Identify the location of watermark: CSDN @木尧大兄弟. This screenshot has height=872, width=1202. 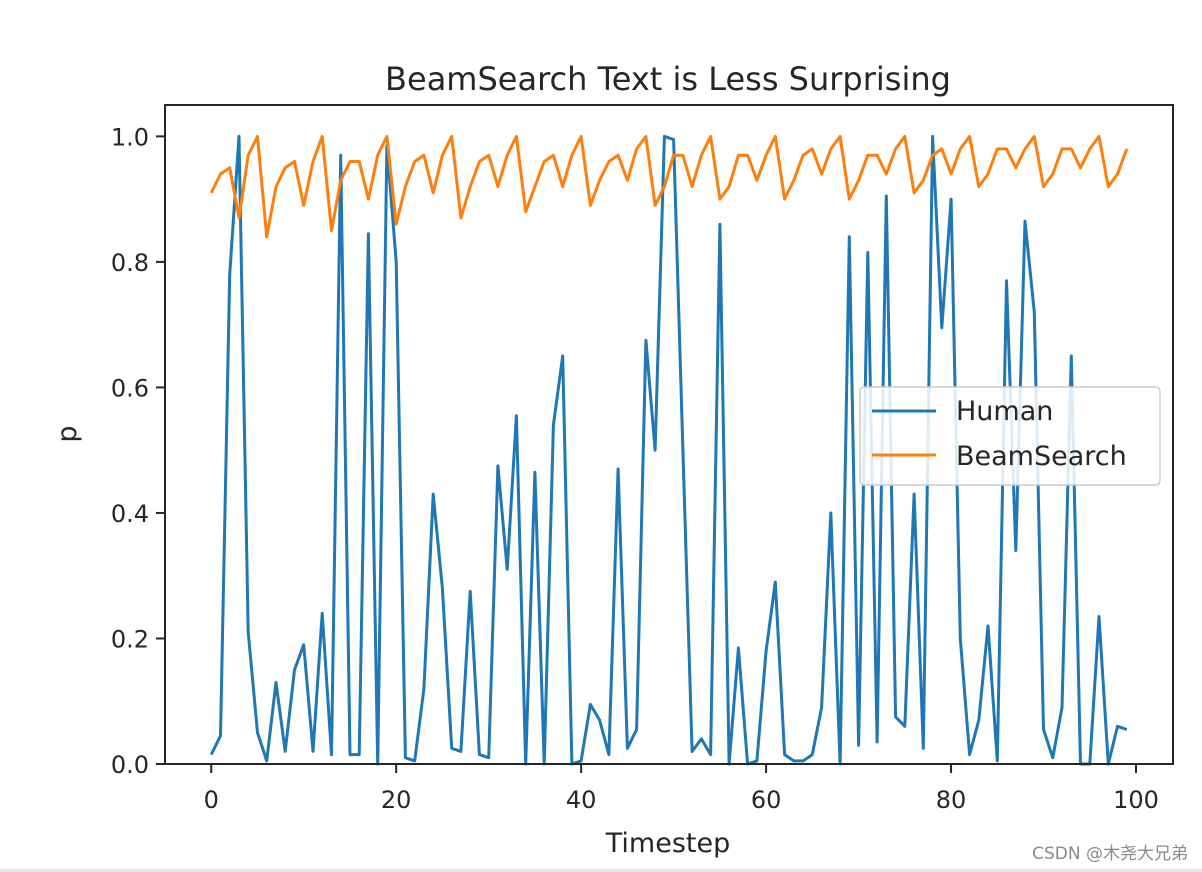
(1110, 854).